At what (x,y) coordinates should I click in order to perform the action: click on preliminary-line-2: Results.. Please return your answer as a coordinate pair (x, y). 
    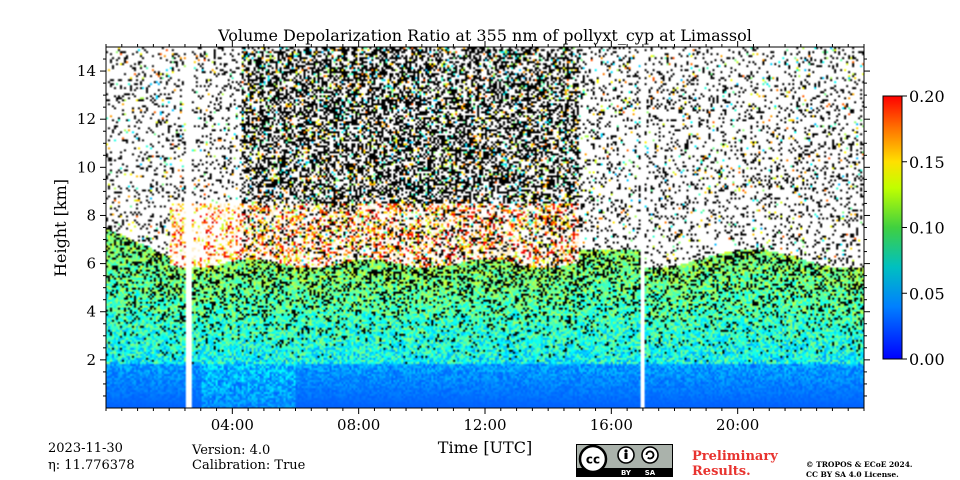
    Looking at the image, I should click on (721, 471).